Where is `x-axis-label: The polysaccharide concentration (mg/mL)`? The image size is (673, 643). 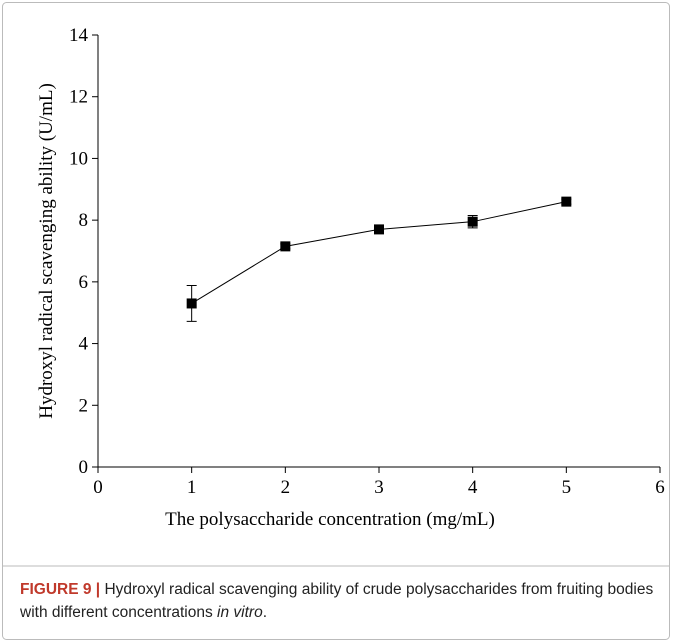 x-axis-label: The polysaccharide concentration (mg/mL) is located at coordinates (330, 519).